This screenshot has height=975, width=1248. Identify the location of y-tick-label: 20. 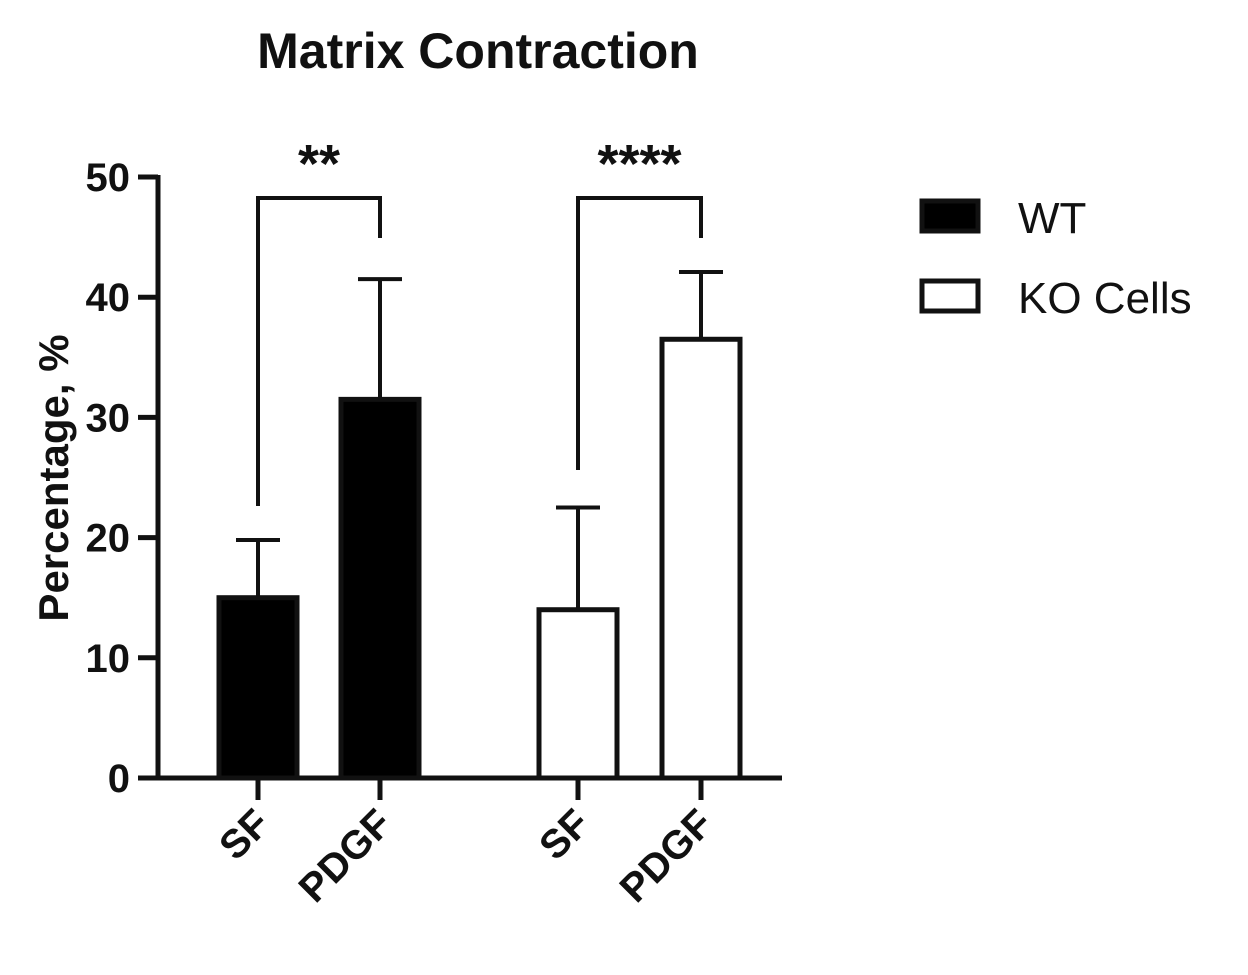
(108, 539).